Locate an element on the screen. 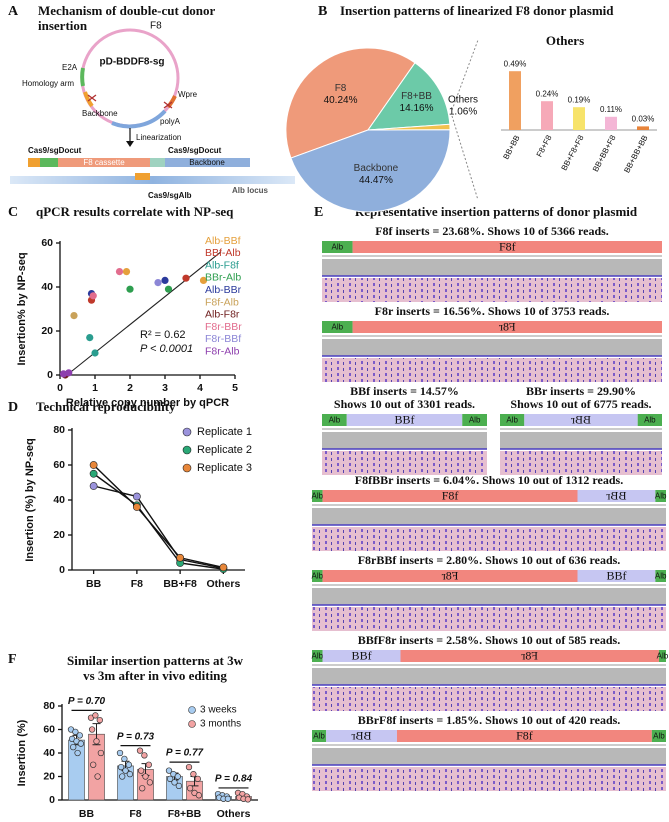  segment-label: F8r is located at coordinates (529, 655).